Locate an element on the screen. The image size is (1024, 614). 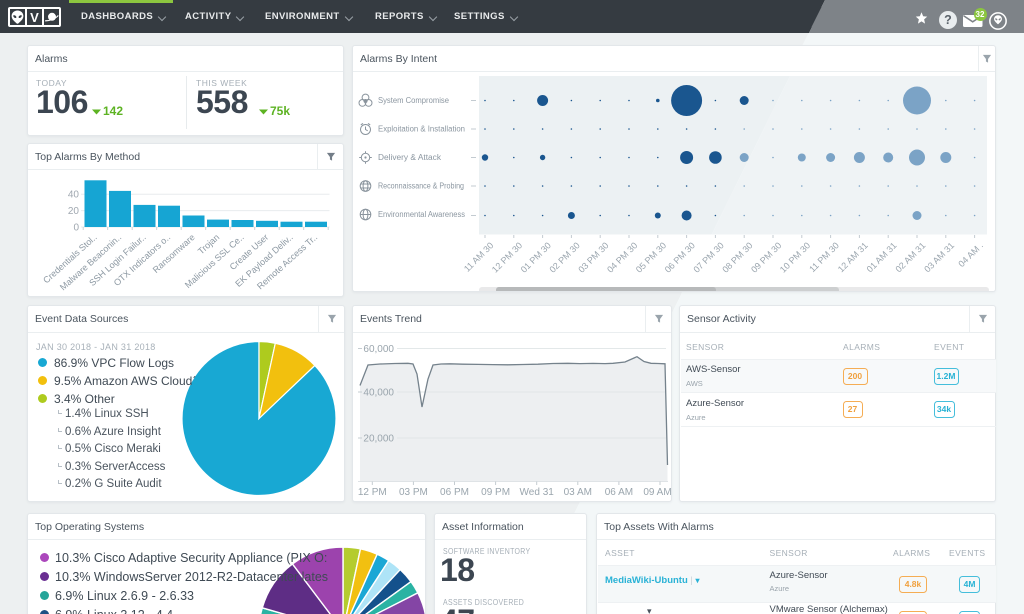
svg-text: 06 PM is located at coordinates (454, 492).